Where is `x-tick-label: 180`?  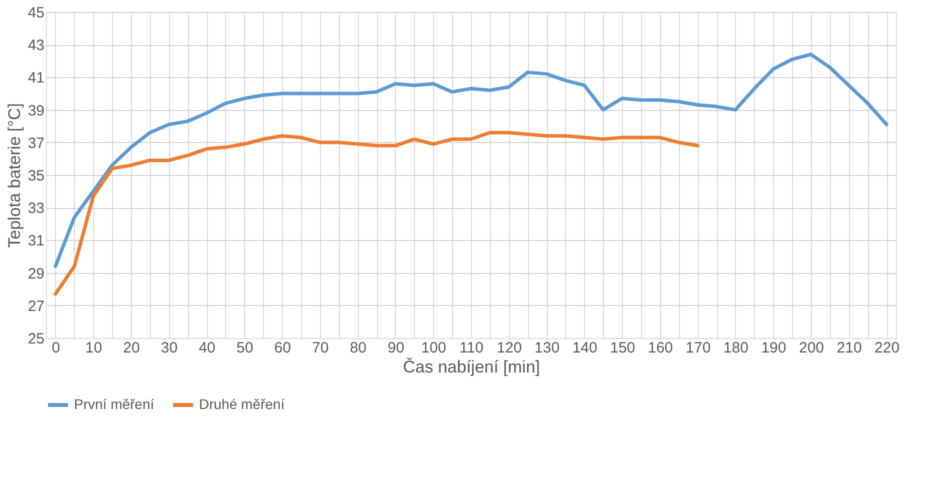
x-tick-label: 180 is located at coordinates (735, 348).